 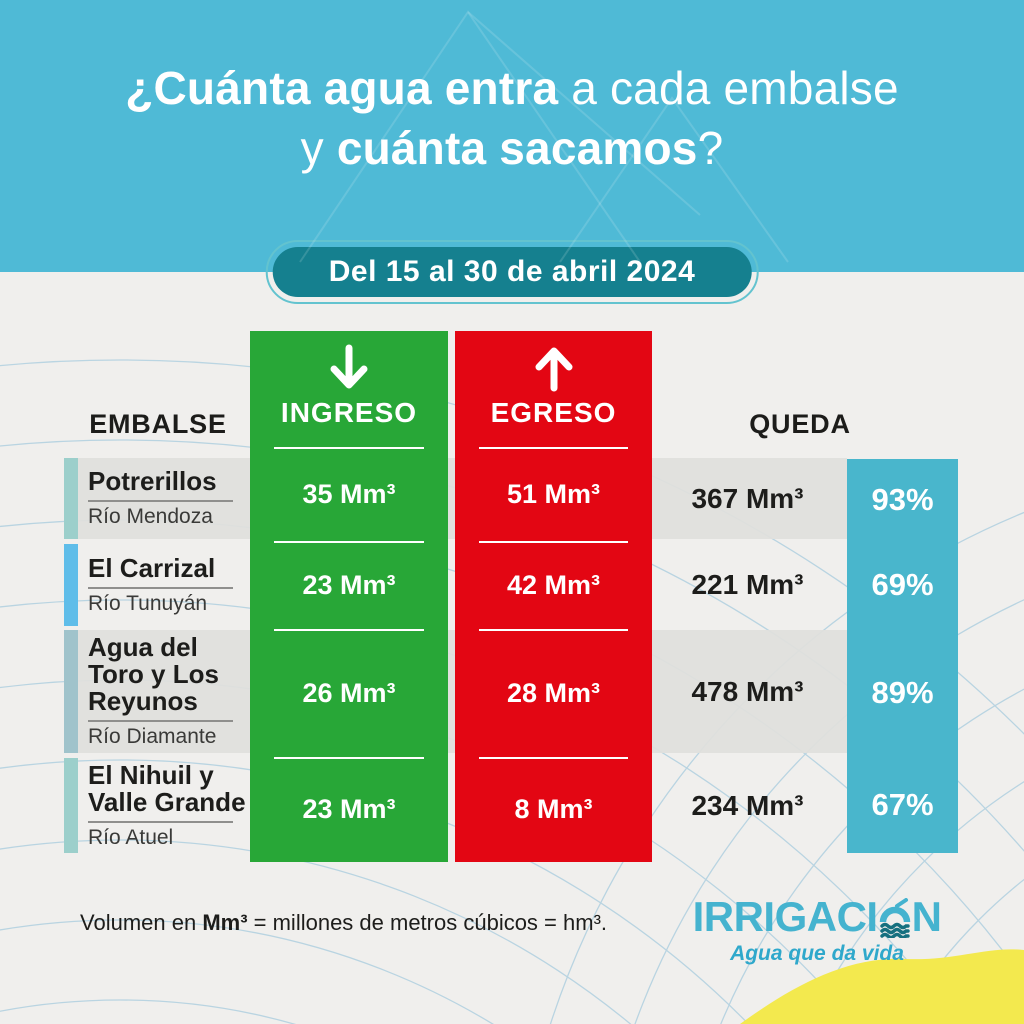 I want to click on logo-wordmark: IRRIGACI N, so click(x=817, y=917).